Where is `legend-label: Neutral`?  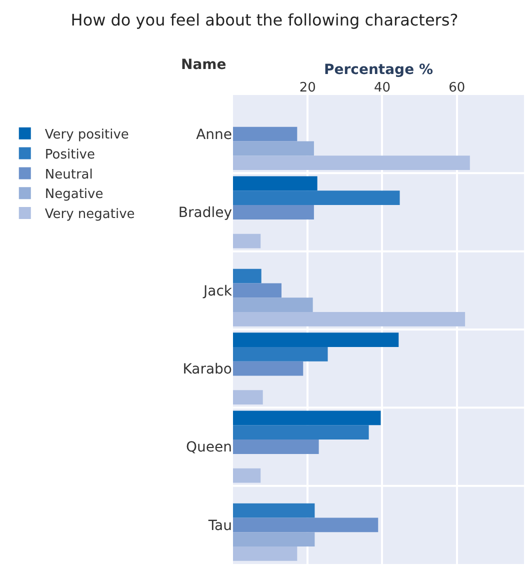
legend-label: Neutral is located at coordinates (68, 174).